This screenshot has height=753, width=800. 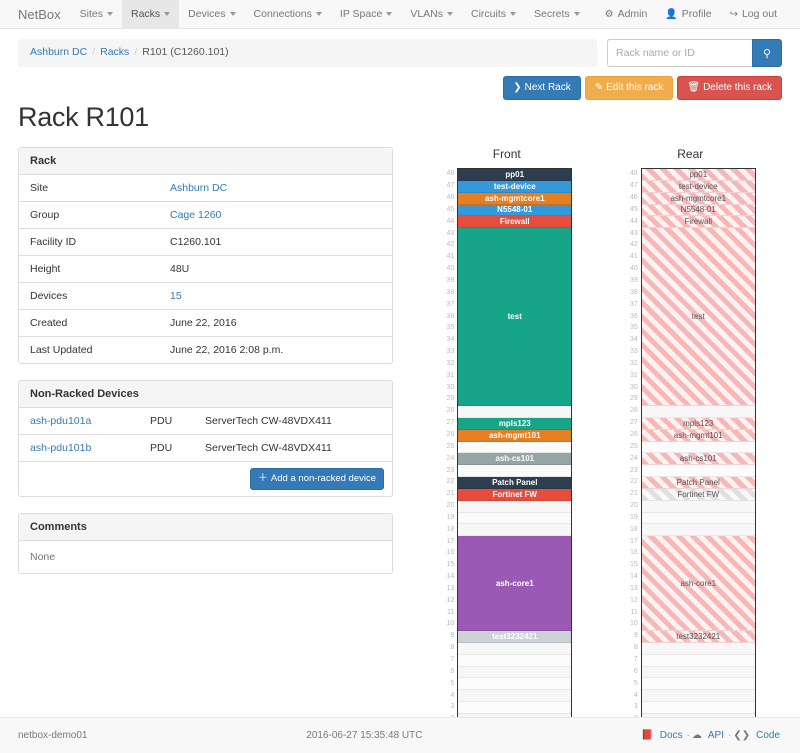 What do you see at coordinates (633, 292) in the screenshot?
I see `rack-unit-number: 38` at bounding box center [633, 292].